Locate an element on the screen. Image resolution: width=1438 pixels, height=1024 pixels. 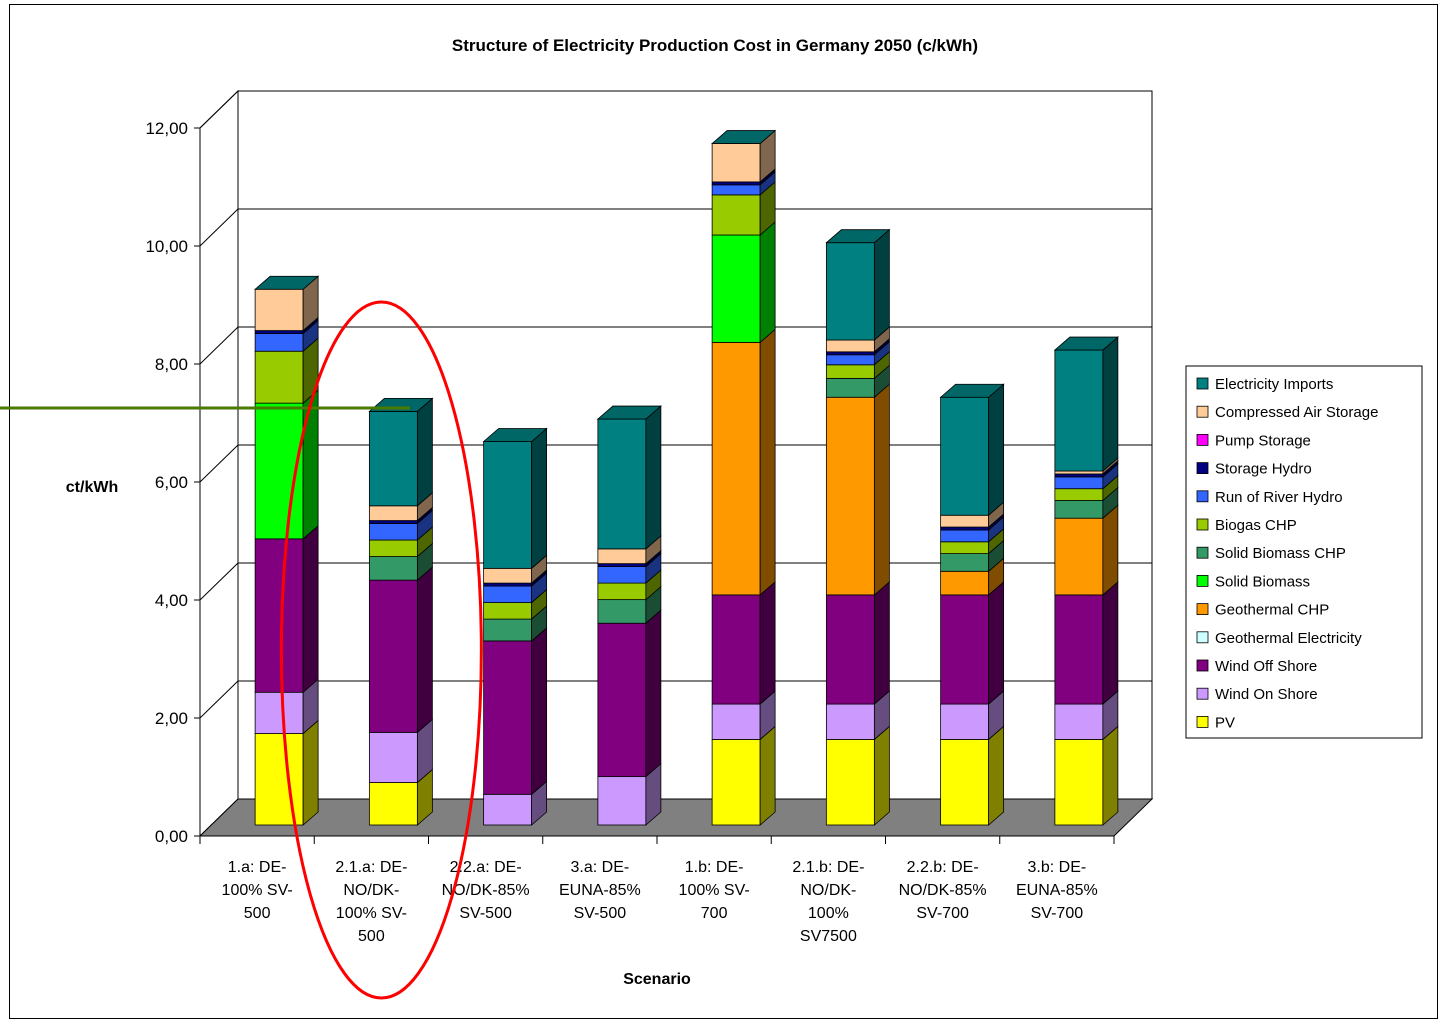
legend-label: PV is located at coordinates (1225, 722).